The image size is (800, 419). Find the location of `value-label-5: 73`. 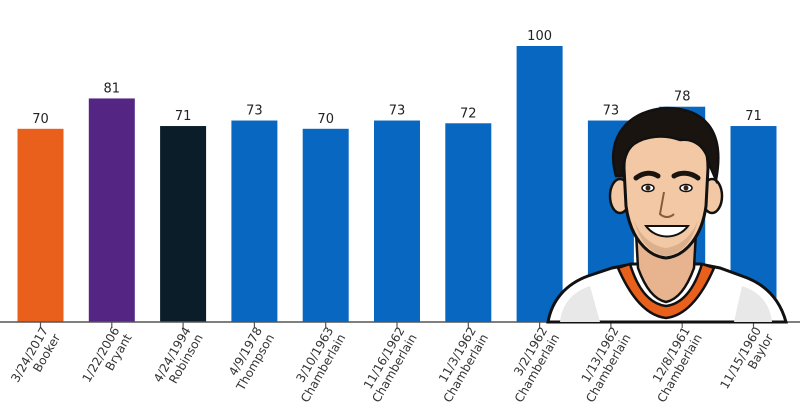

value-label-5: 73 is located at coordinates (397, 111).